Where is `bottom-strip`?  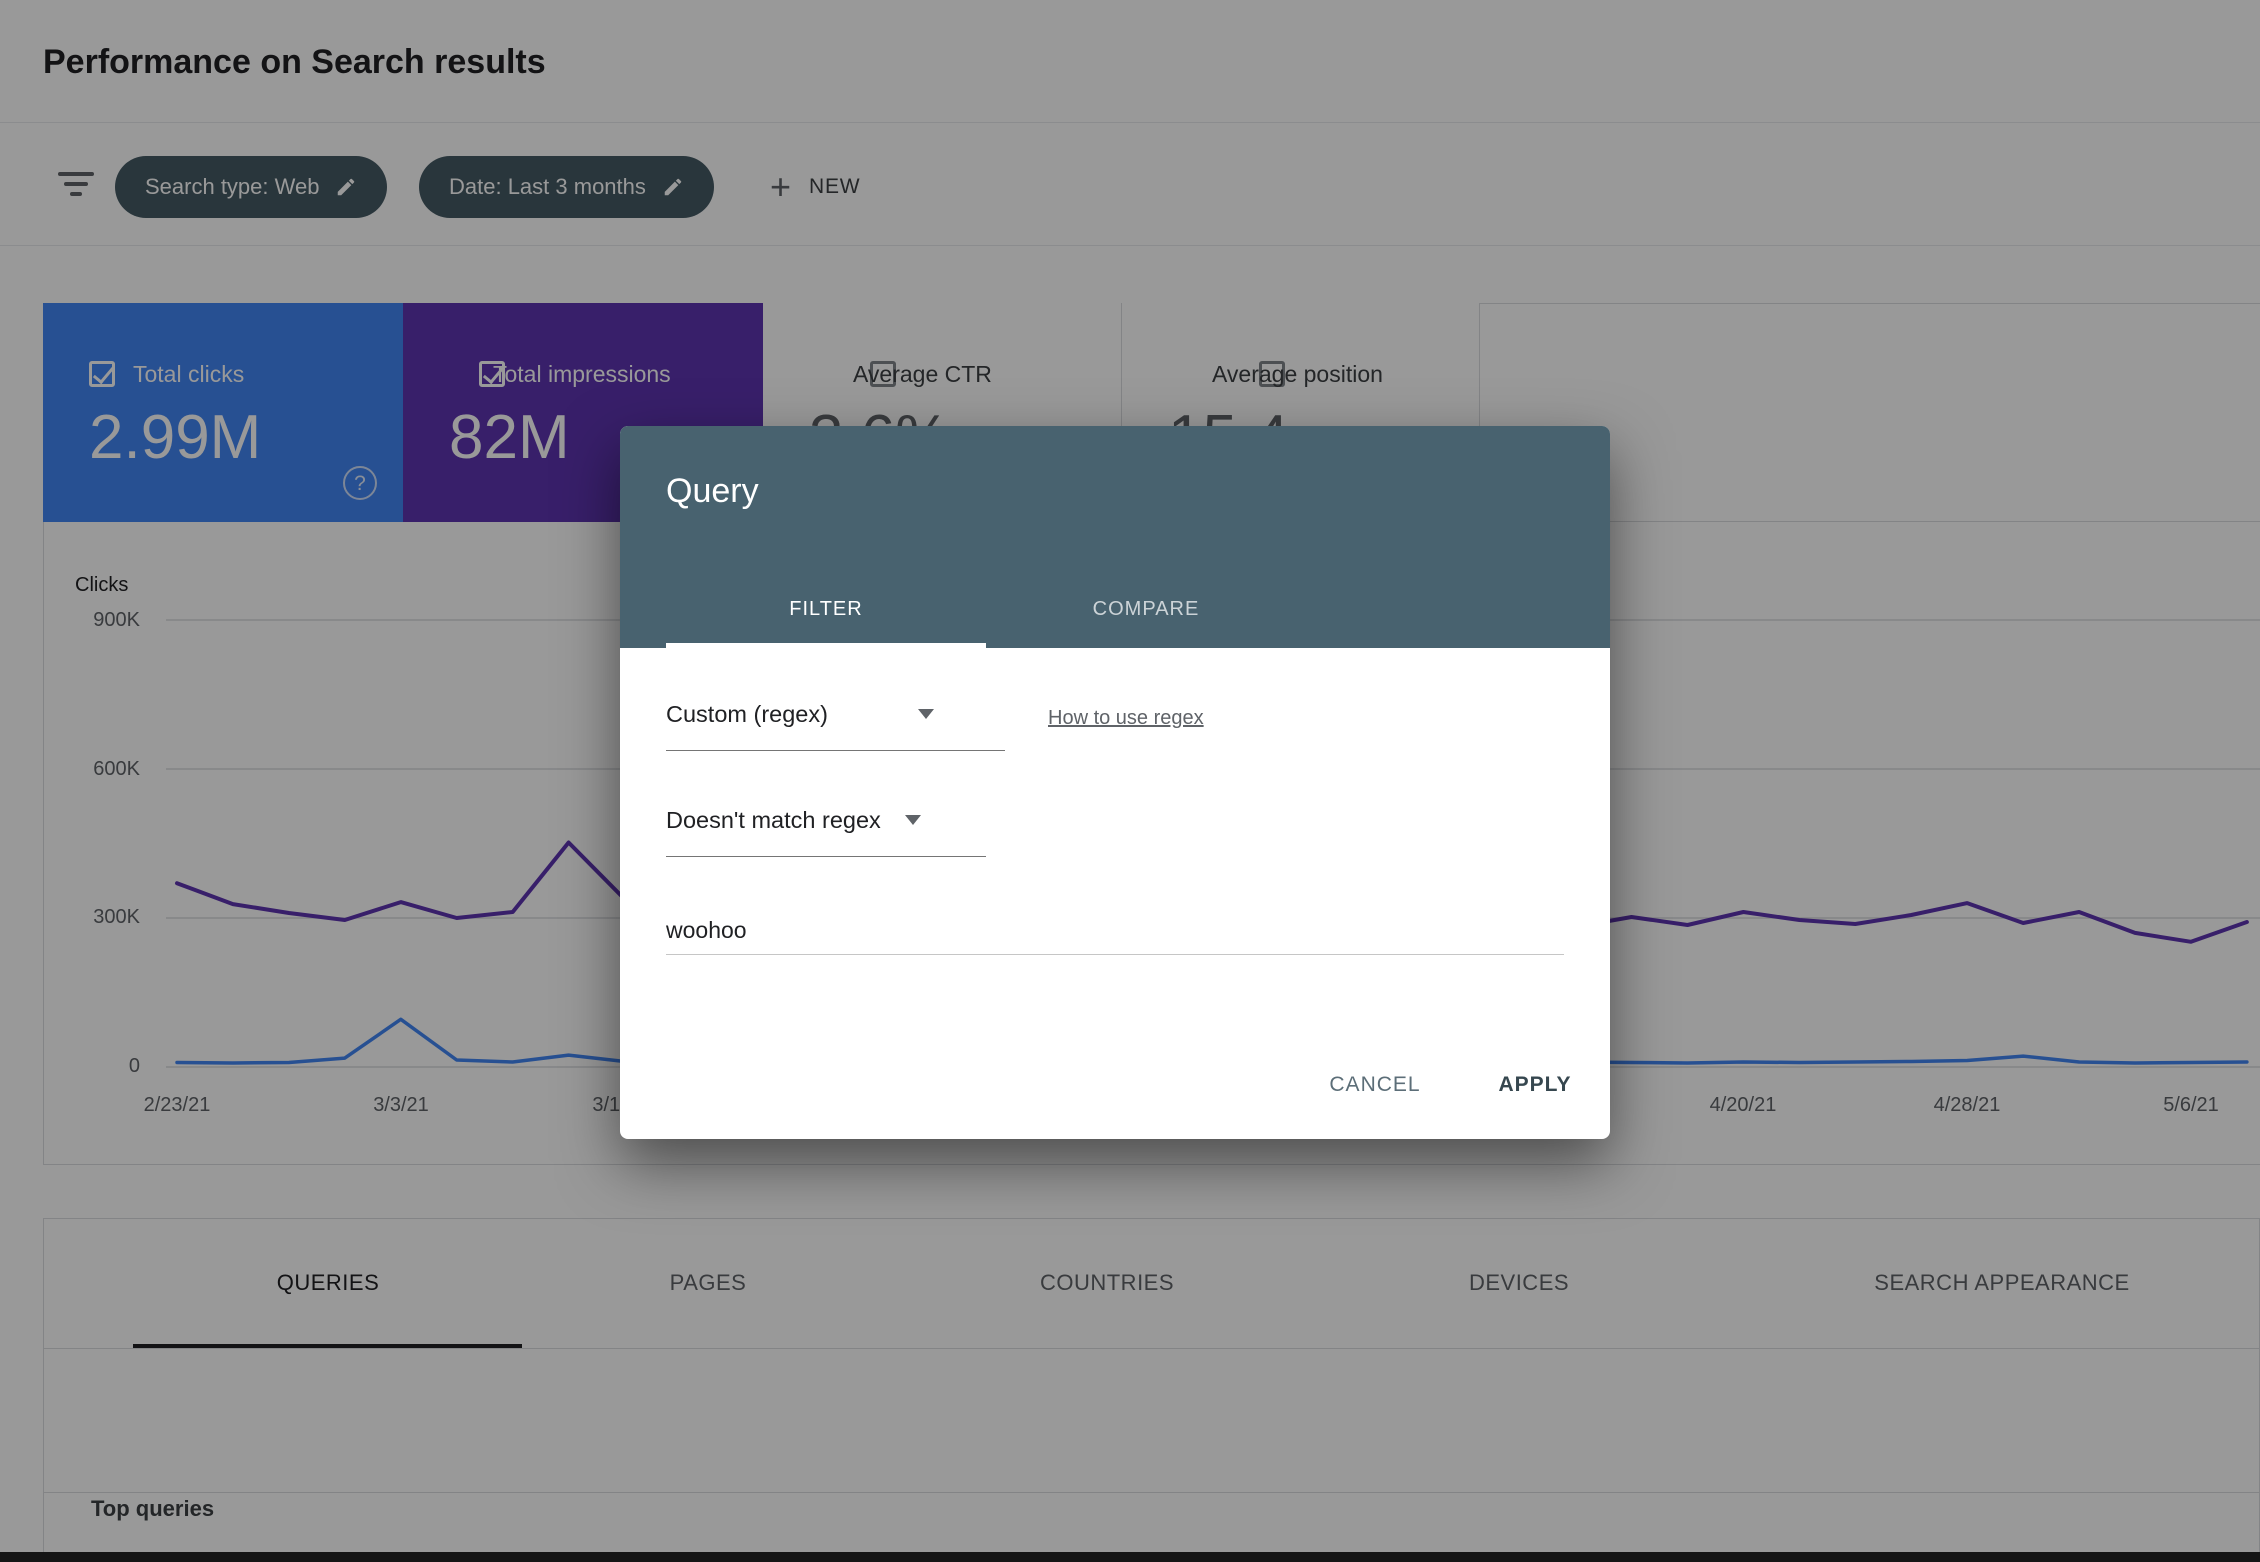 bottom-strip is located at coordinates (1130, 1557).